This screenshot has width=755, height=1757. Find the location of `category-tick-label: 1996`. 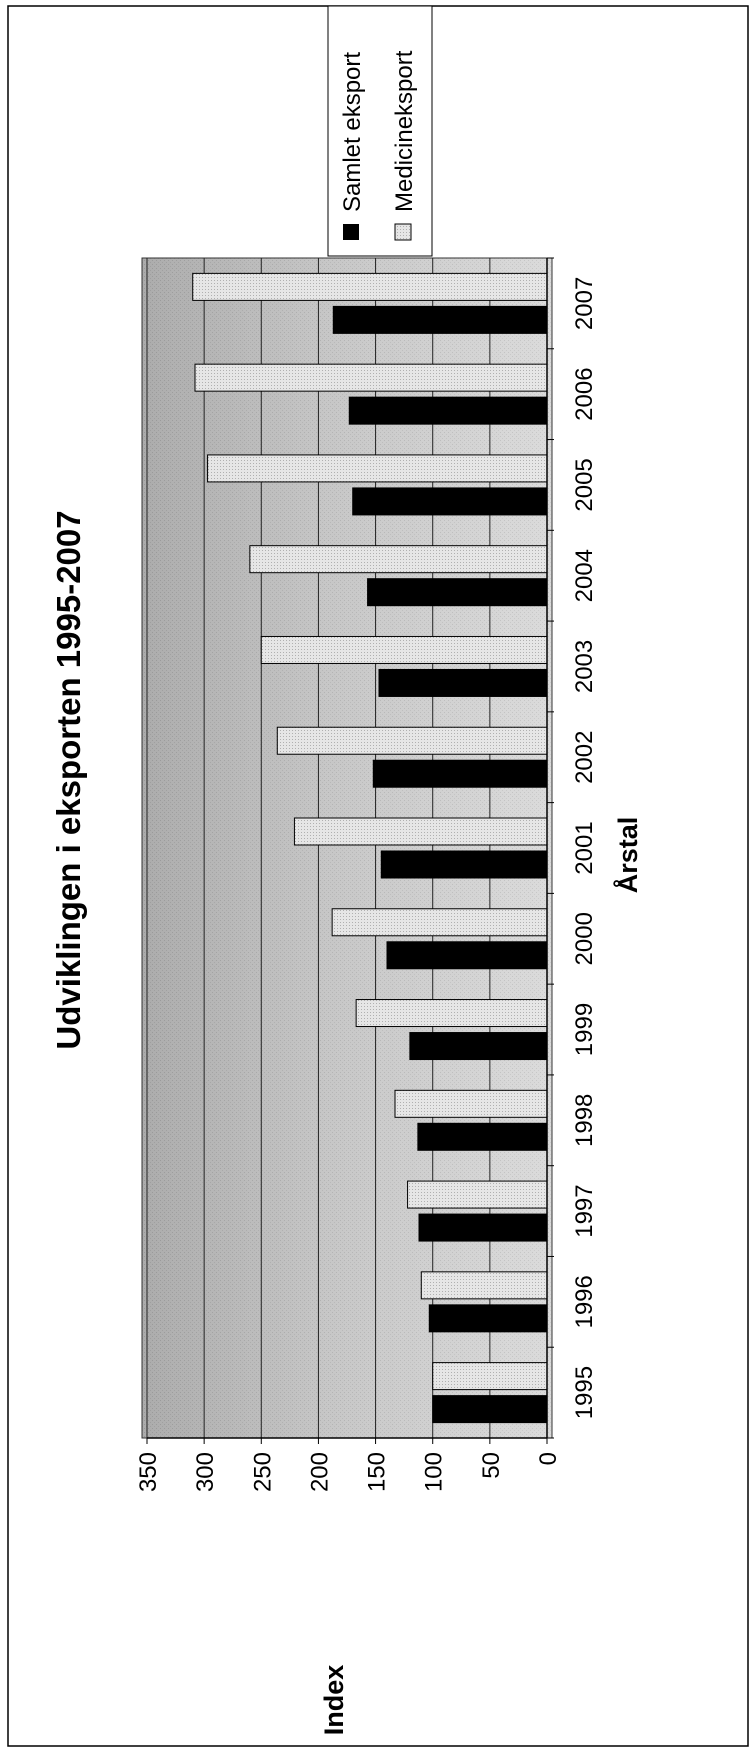

category-tick-label: 1996 is located at coordinates (584, 1301).